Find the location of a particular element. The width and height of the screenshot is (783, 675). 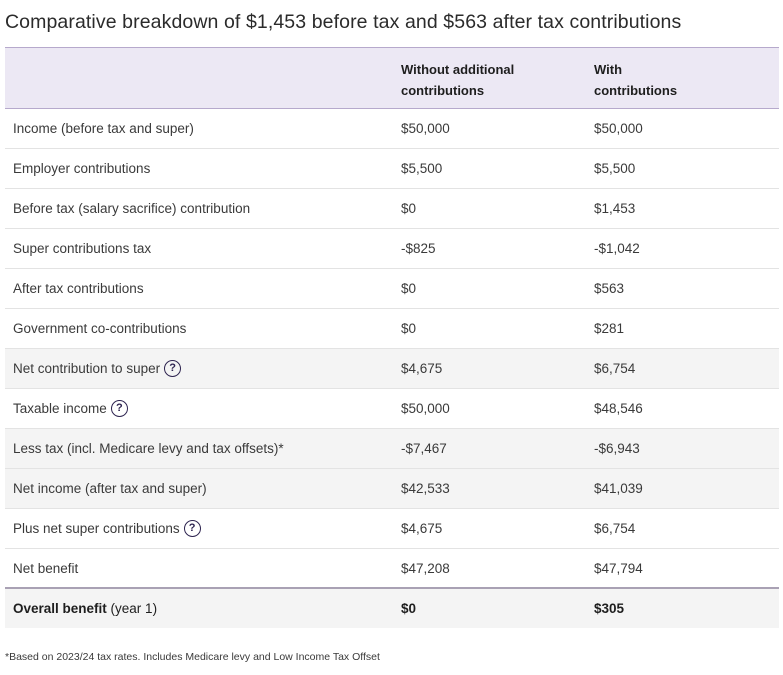

row-value-with: $48,546 is located at coordinates (618, 408).